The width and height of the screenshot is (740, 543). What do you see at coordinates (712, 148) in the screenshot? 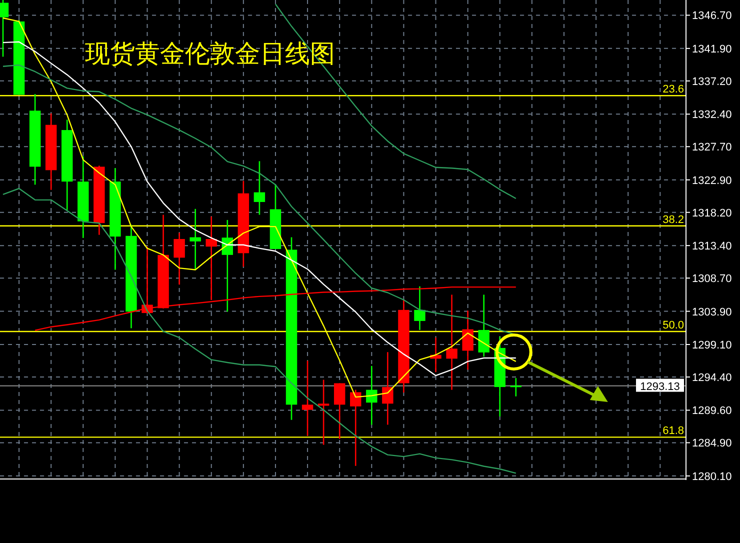
I see `y-tick-label: 1327.70` at bounding box center [712, 148].